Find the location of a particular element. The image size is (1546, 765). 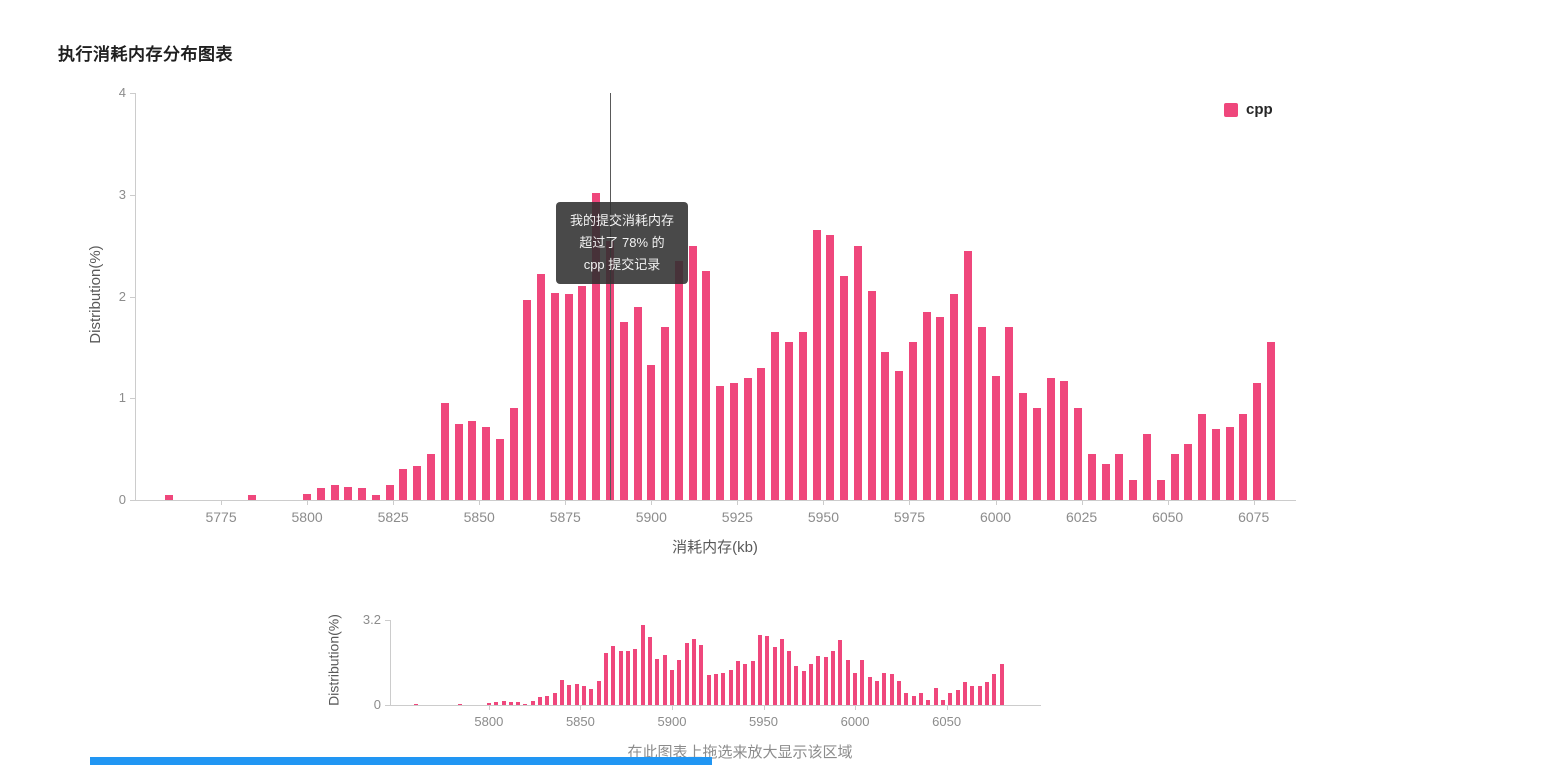

nav-x-tick-label: 6000 is located at coordinates (855, 721).